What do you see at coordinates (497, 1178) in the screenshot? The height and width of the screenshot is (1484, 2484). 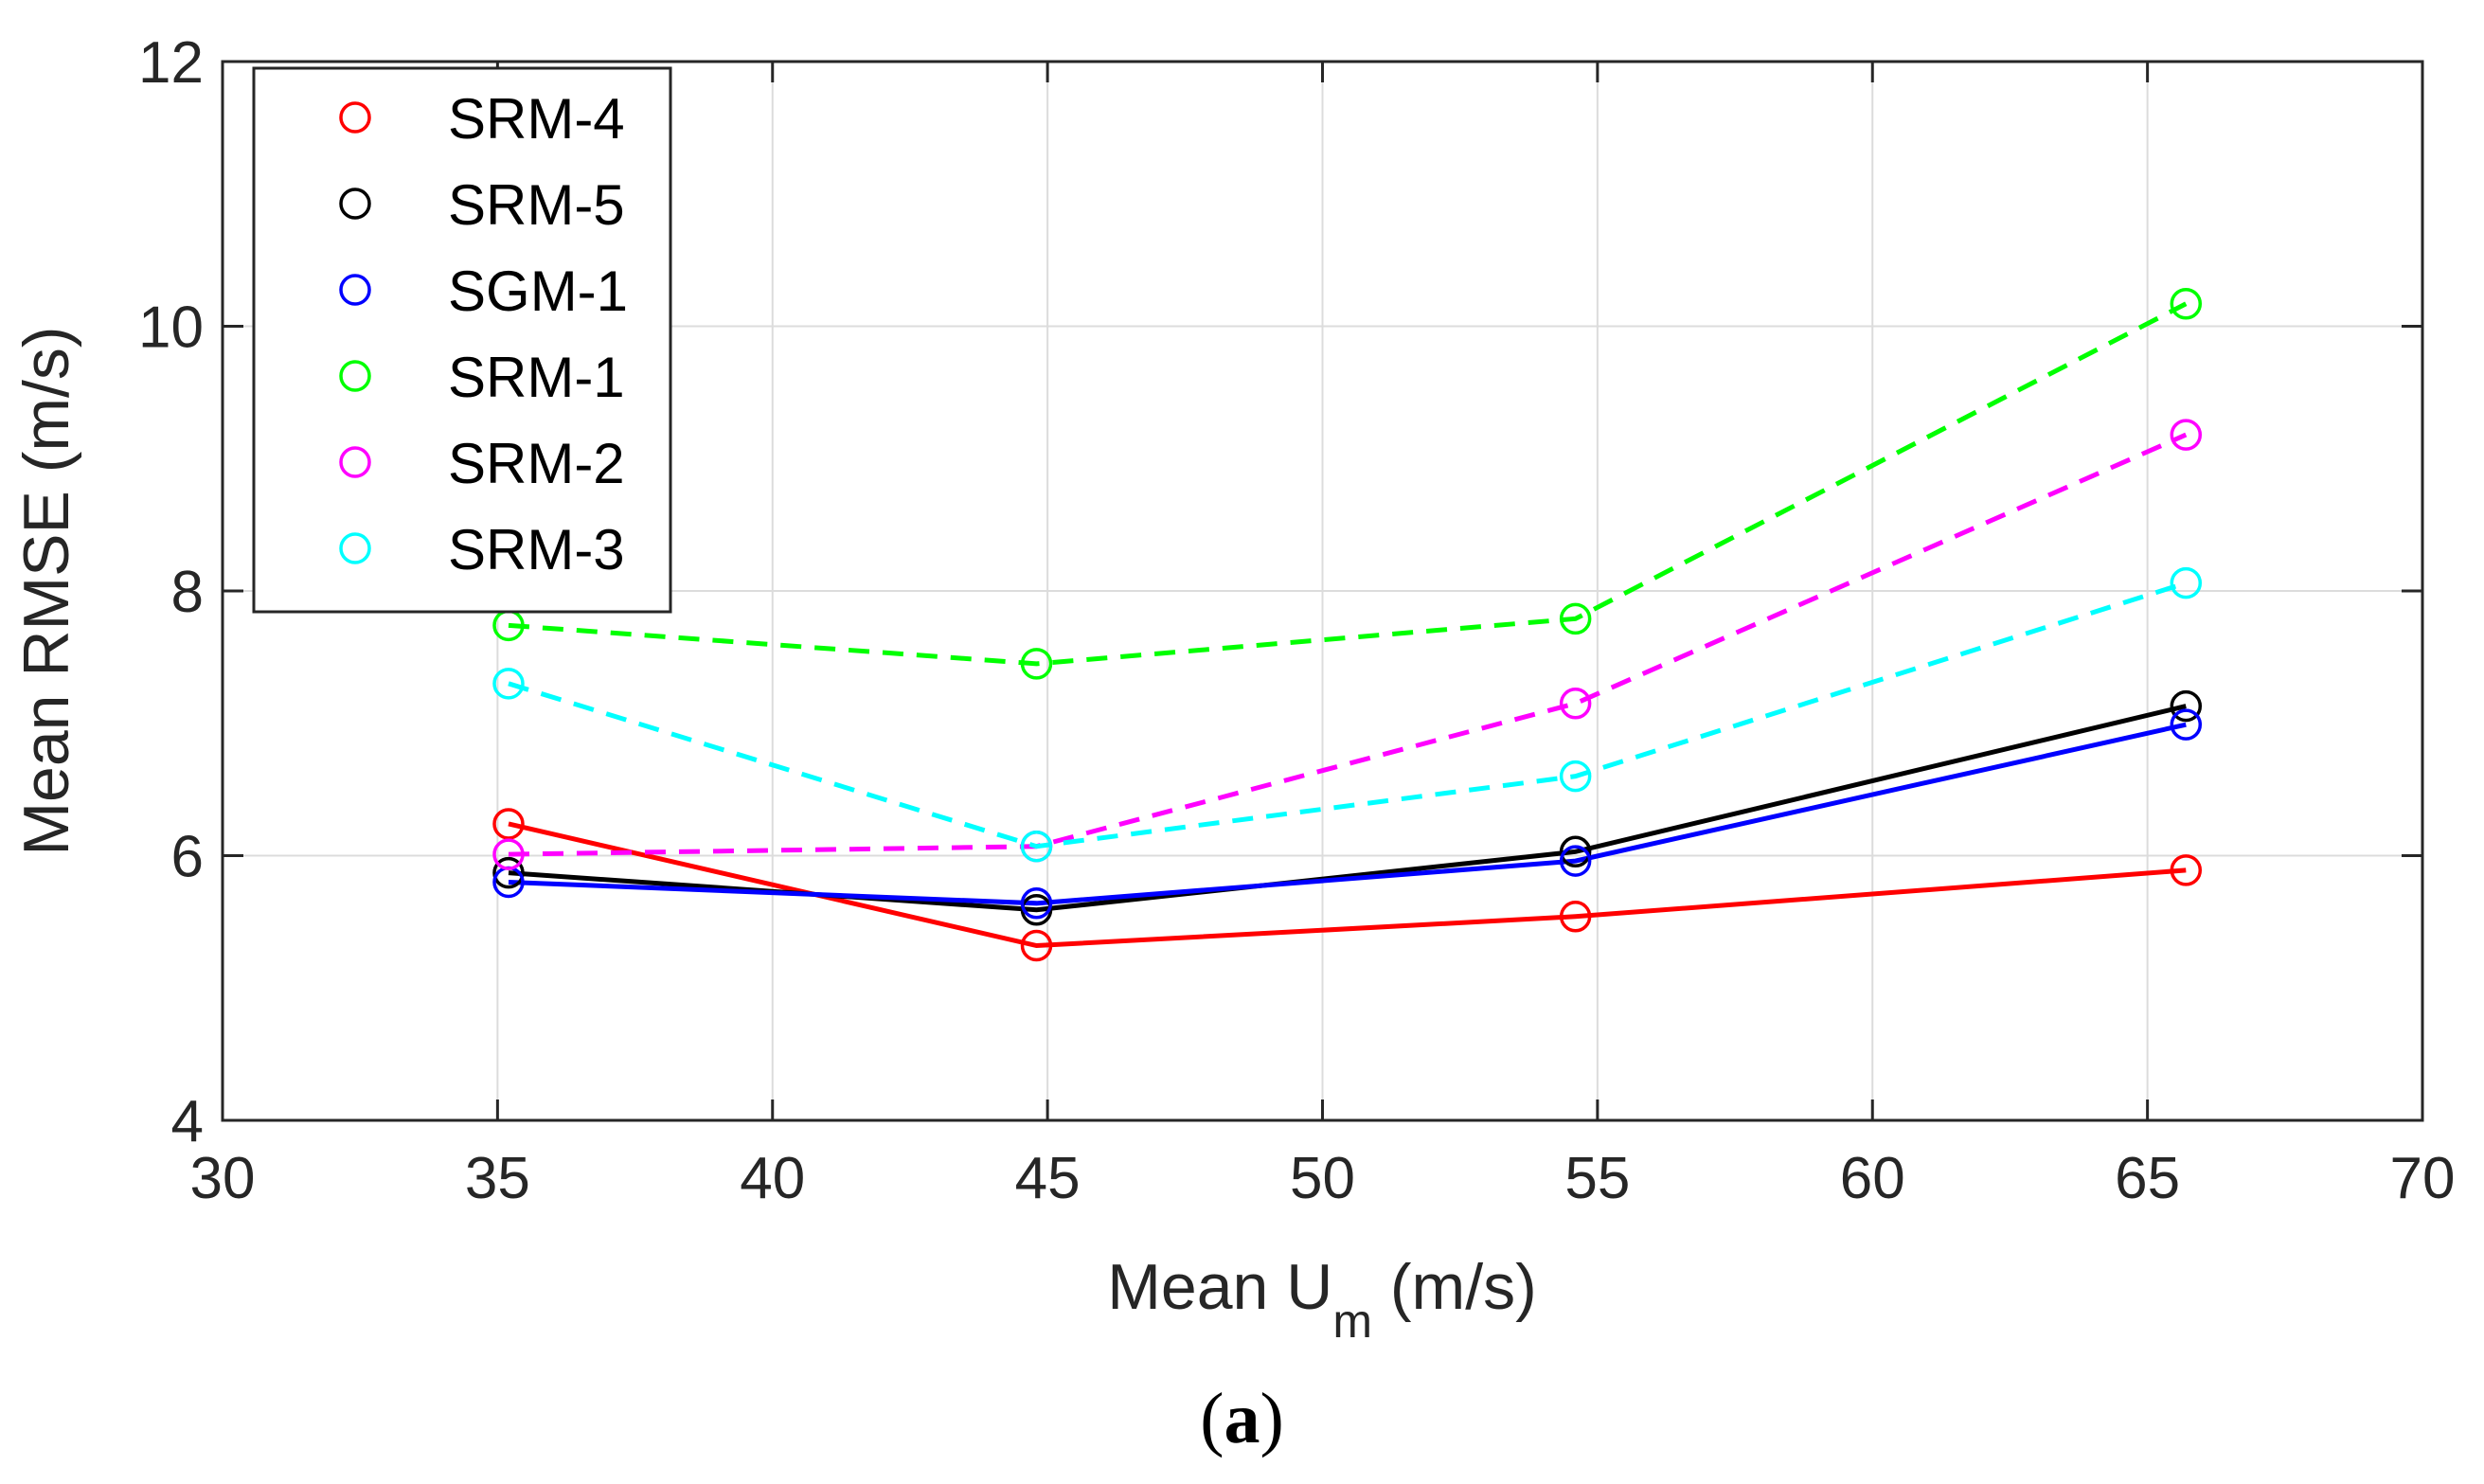 I see `x-tick-label: 35` at bounding box center [497, 1178].